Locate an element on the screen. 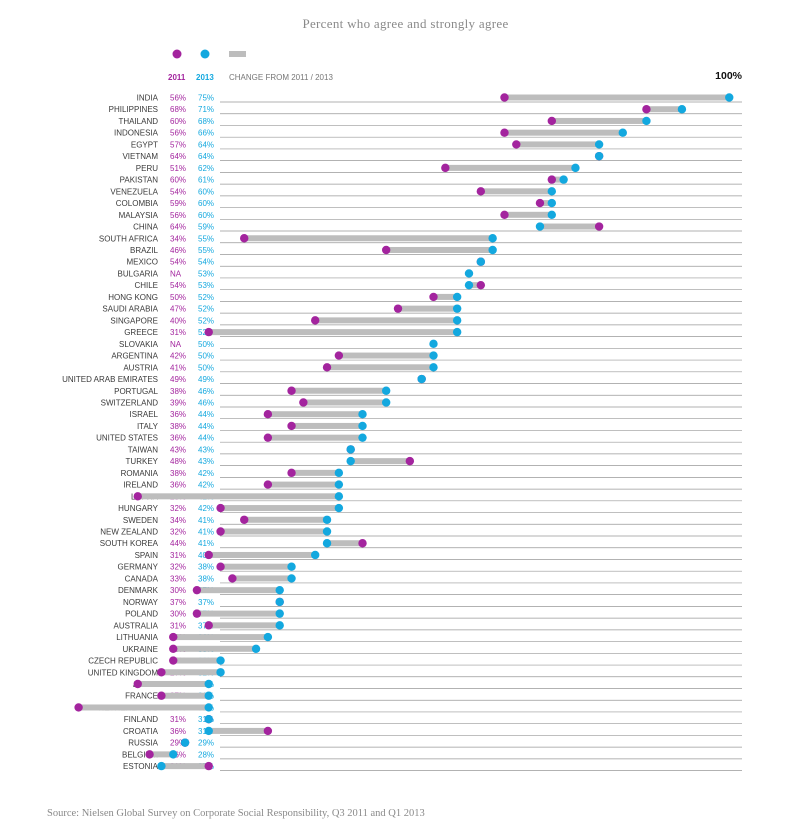  legend-2011-dot is located at coordinates (177, 54).